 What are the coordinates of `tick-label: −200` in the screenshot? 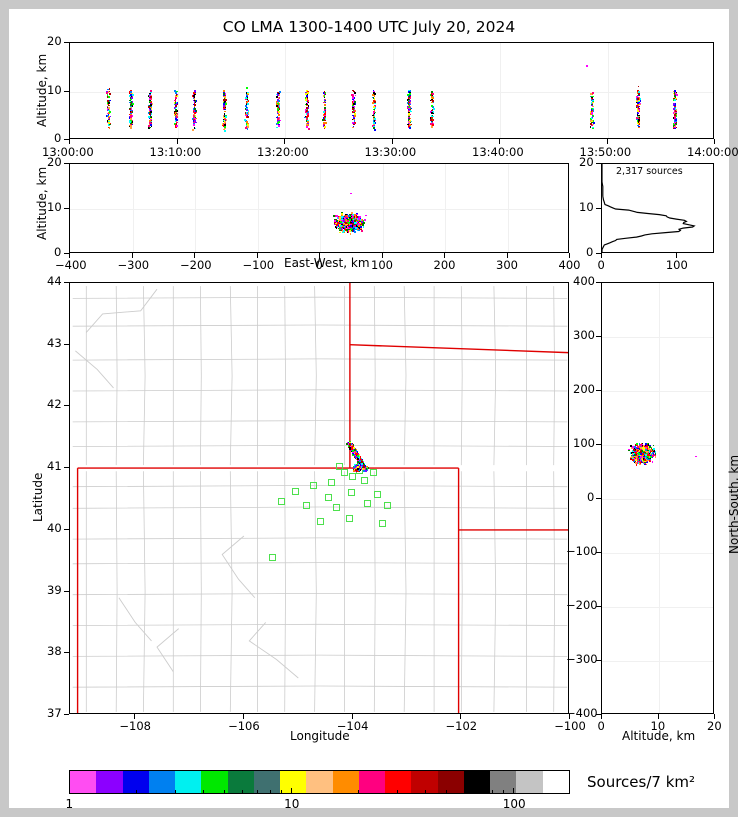 It's located at (196, 265).